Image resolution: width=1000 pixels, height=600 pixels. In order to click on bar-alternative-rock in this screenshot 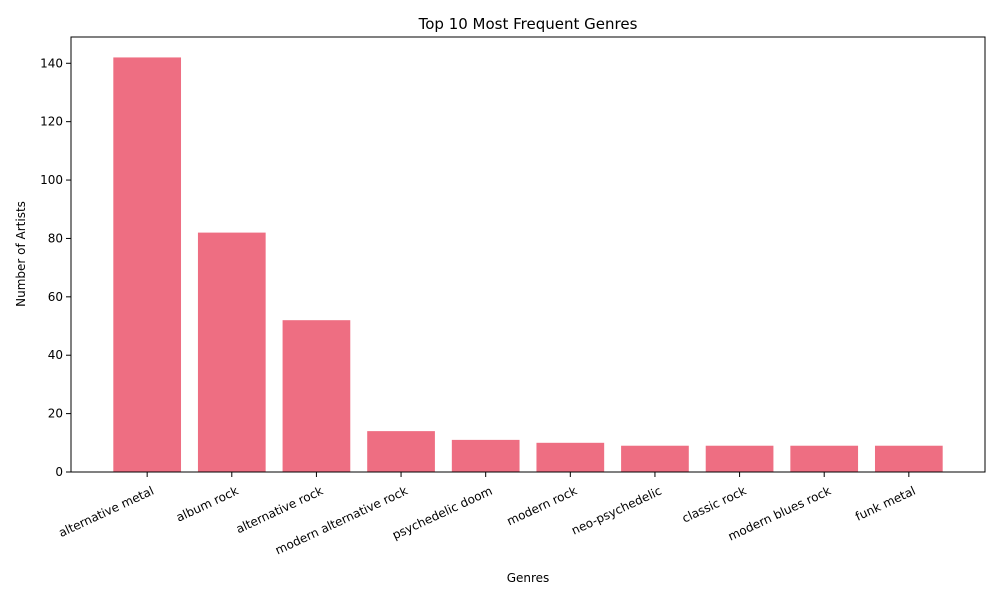, I will do `click(316, 396)`.